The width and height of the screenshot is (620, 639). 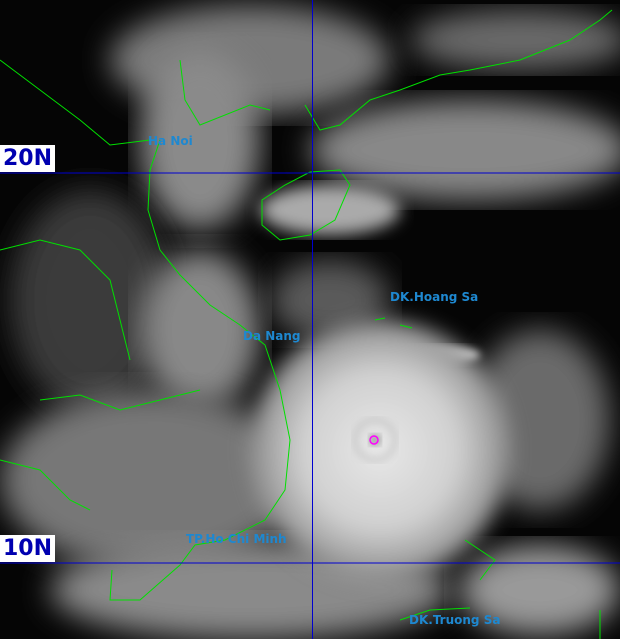 I want to click on place-label-truong-sa: DK.Truong Sa, so click(x=455, y=620).